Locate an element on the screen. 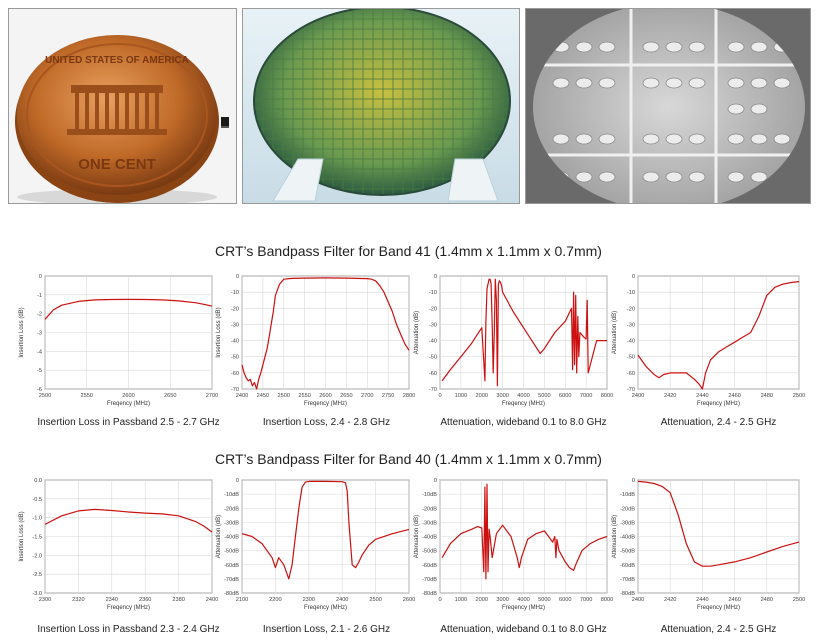  chart2-series-line is located at coordinates (524, 332).